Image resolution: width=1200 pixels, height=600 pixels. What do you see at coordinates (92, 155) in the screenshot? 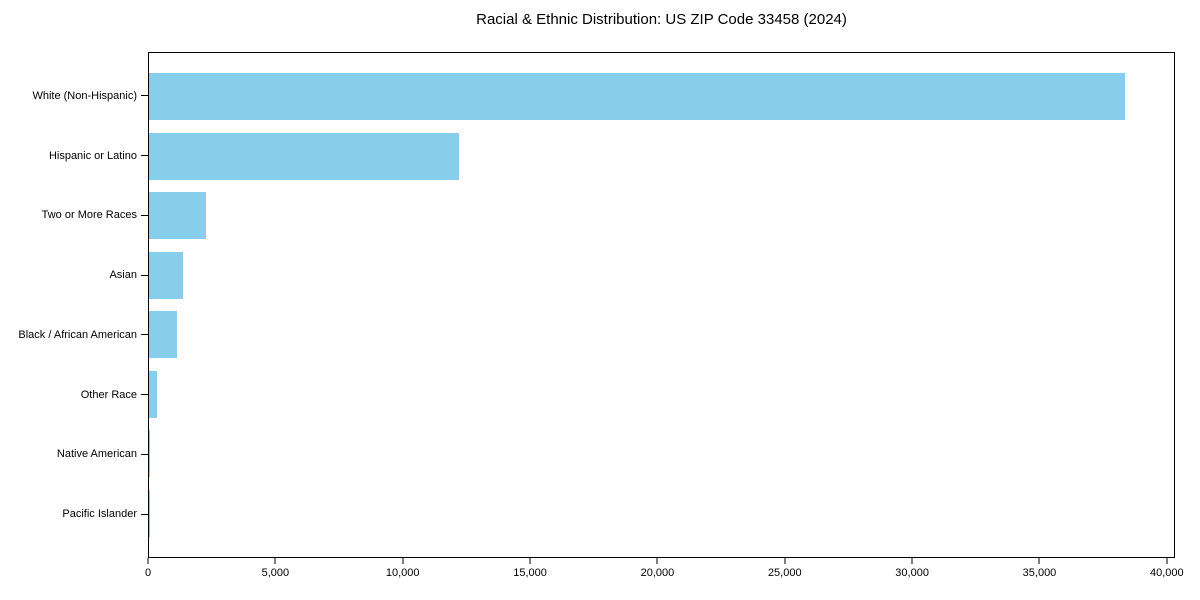
I see `y-tick-label-hispanic-or-latino: Hispanic or Latino` at bounding box center [92, 155].